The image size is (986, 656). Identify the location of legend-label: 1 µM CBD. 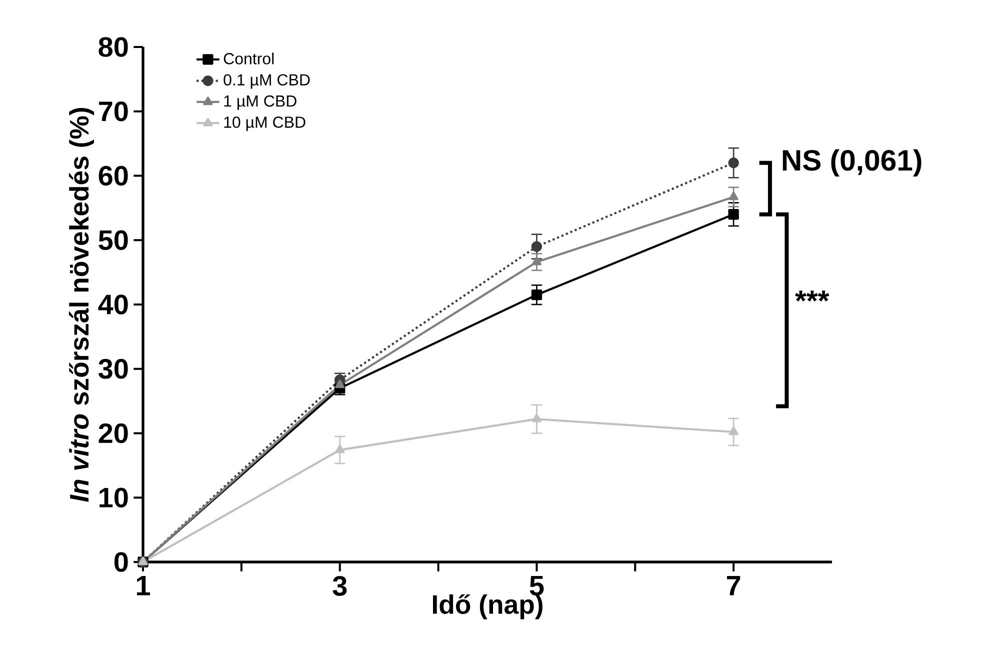
(260, 102).